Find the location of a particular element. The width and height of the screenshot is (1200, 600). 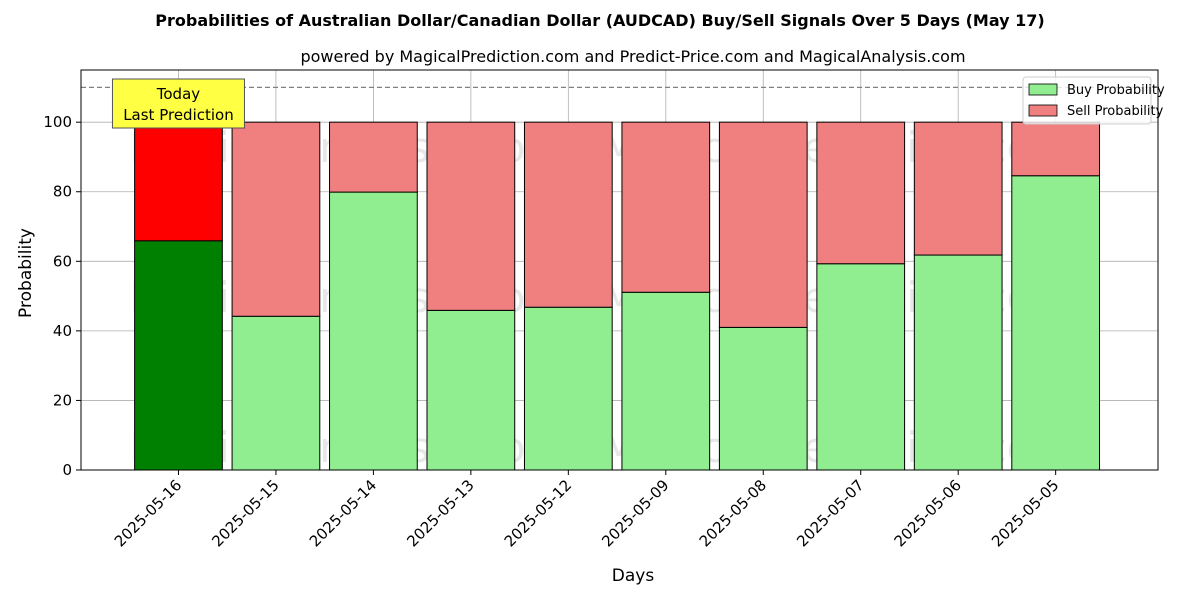

annotation-layer: Today Last Prediction is located at coordinates (178, 103).